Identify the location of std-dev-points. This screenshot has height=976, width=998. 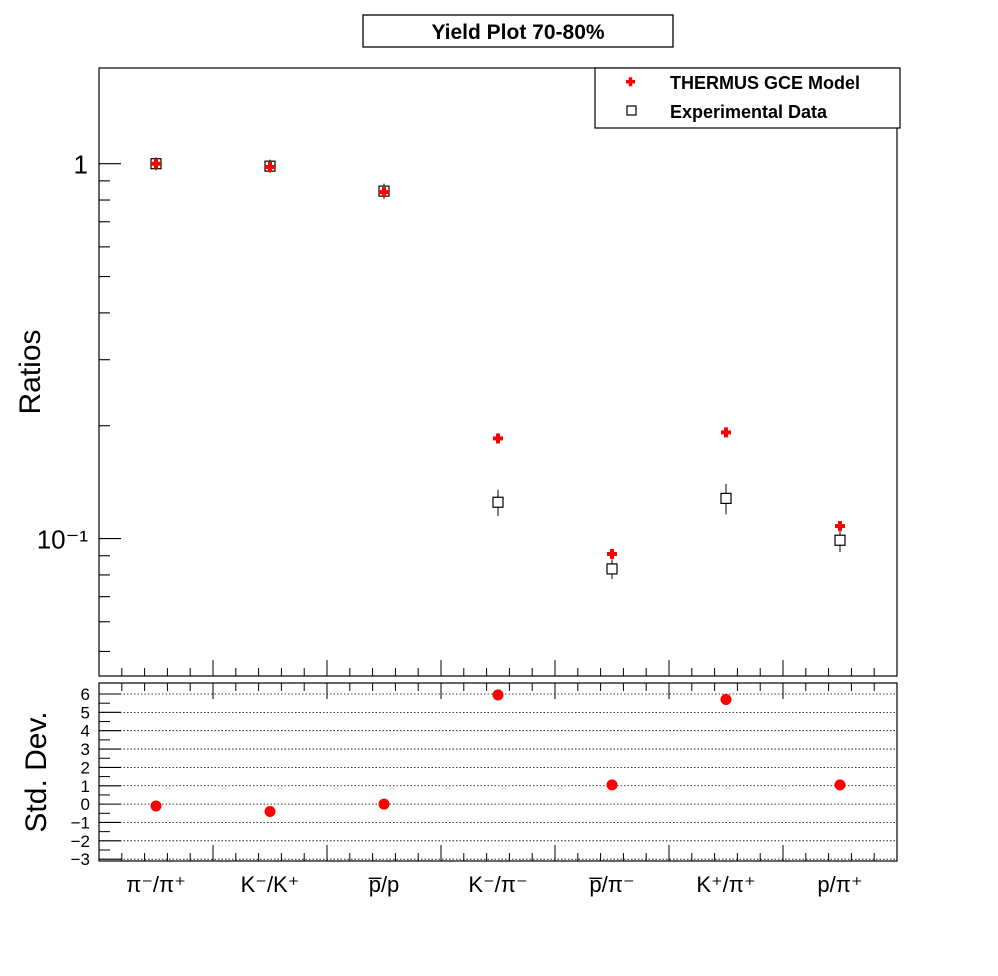
(498, 753).